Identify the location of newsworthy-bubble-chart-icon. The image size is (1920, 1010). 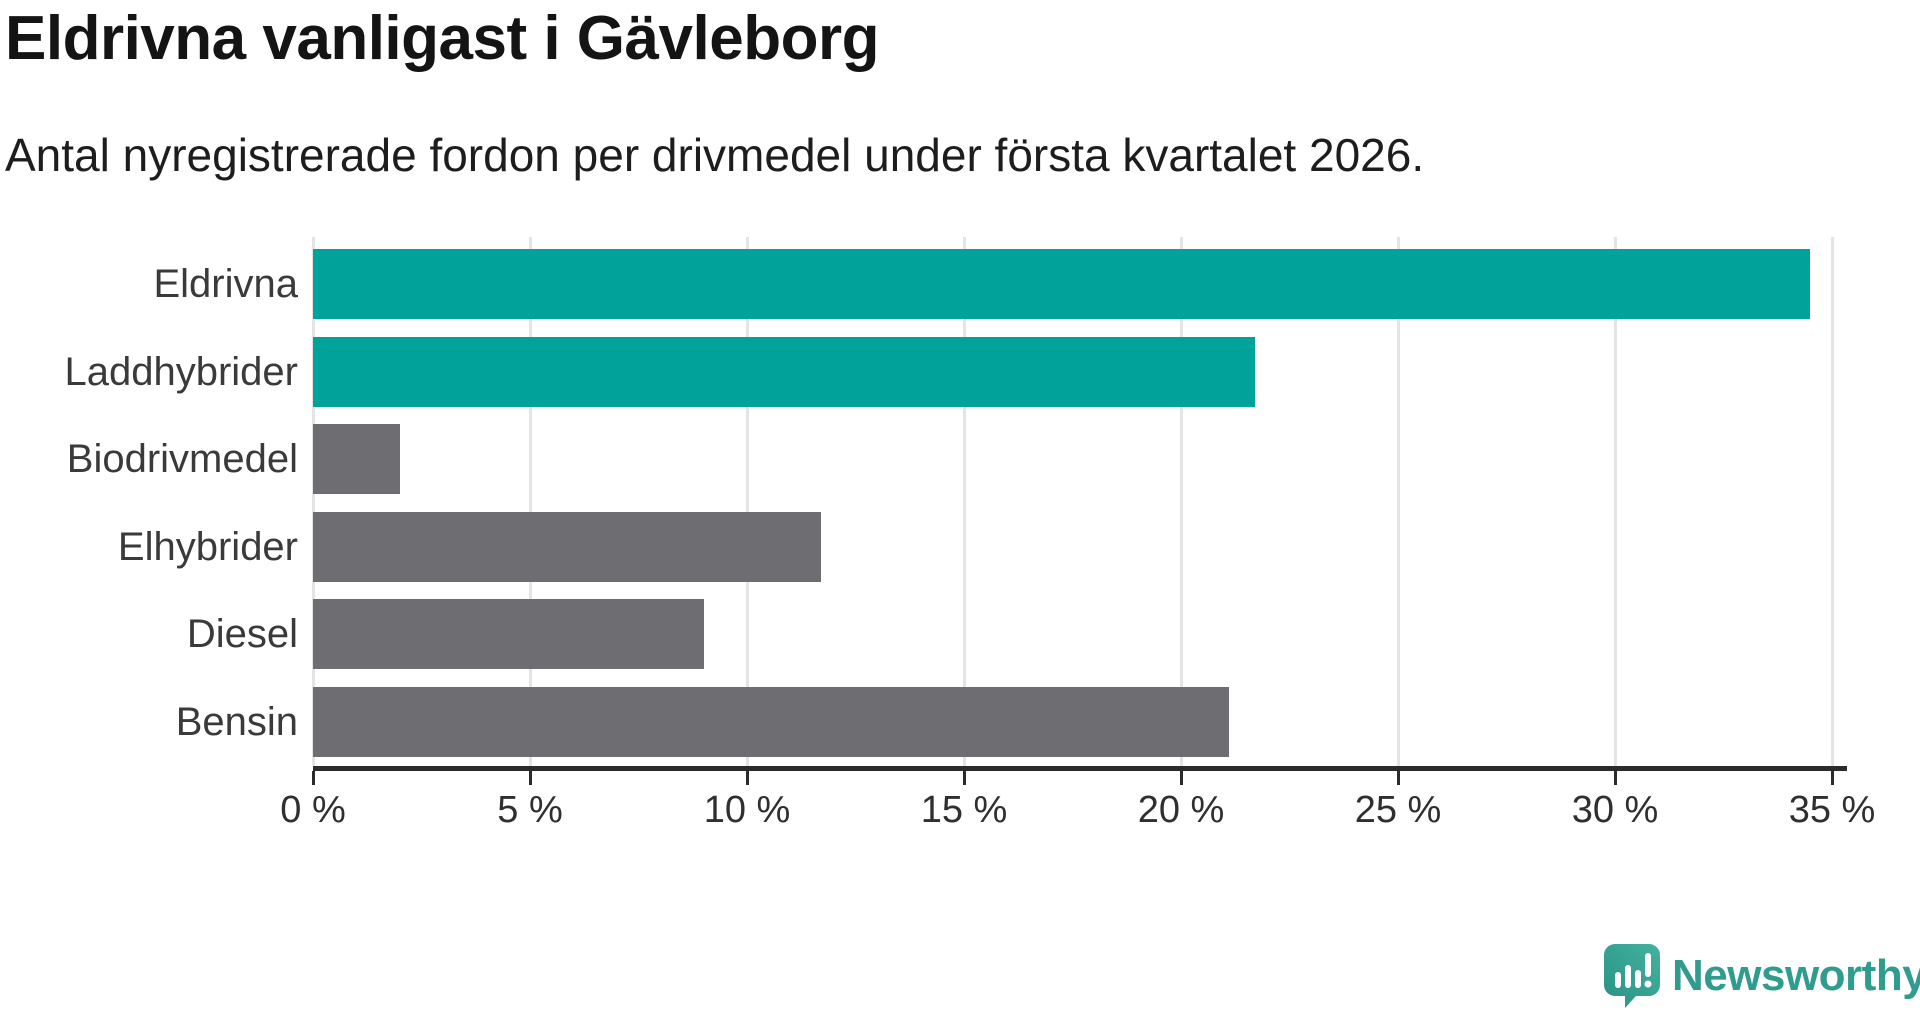
(1632, 976).